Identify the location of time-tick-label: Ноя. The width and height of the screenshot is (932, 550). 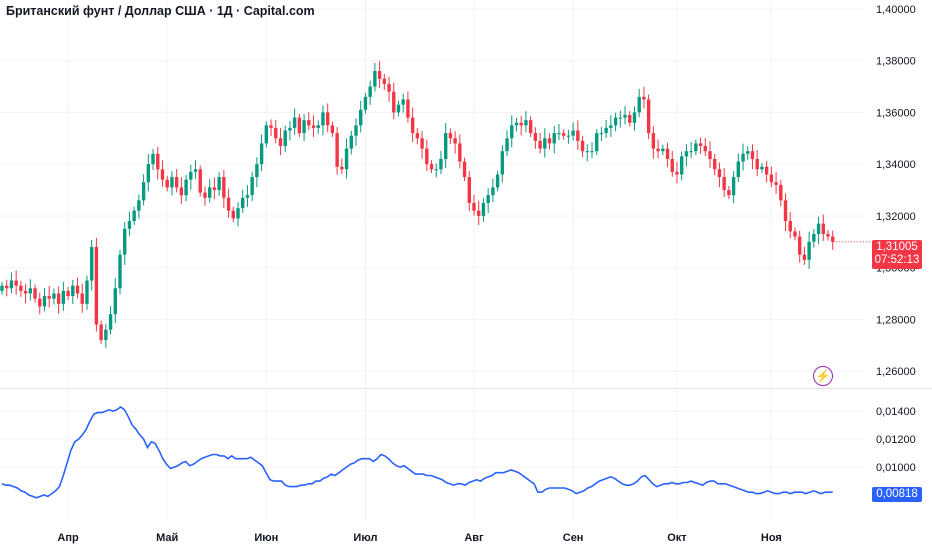
(771, 538).